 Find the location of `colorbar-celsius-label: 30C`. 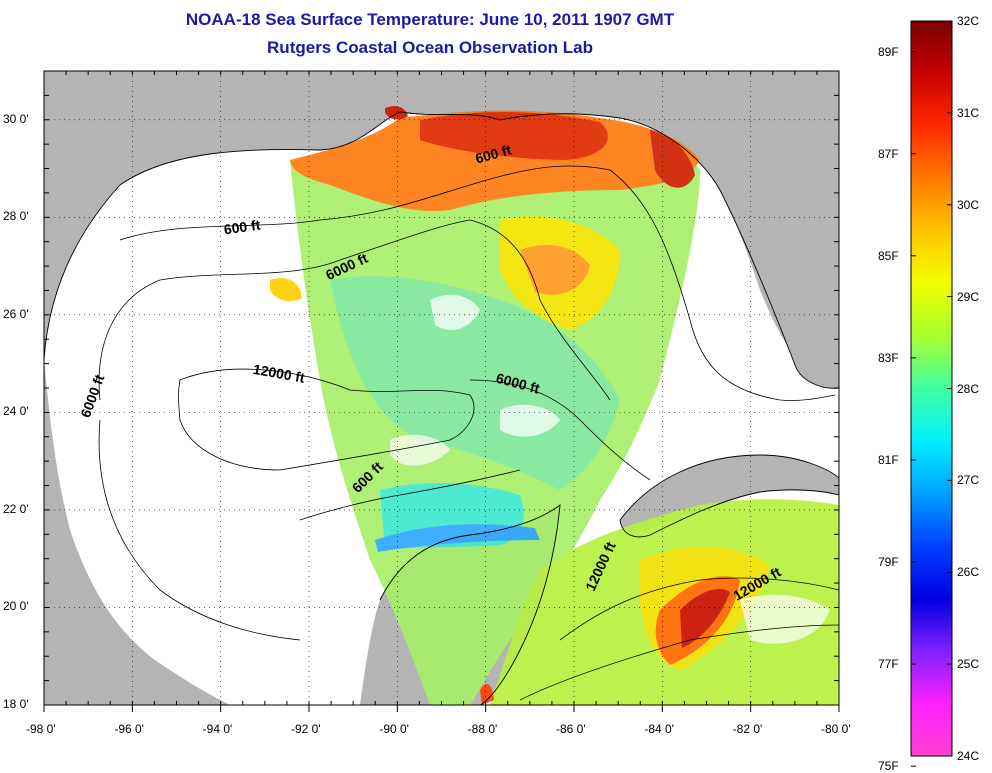

colorbar-celsius-label: 30C is located at coordinates (968, 204).